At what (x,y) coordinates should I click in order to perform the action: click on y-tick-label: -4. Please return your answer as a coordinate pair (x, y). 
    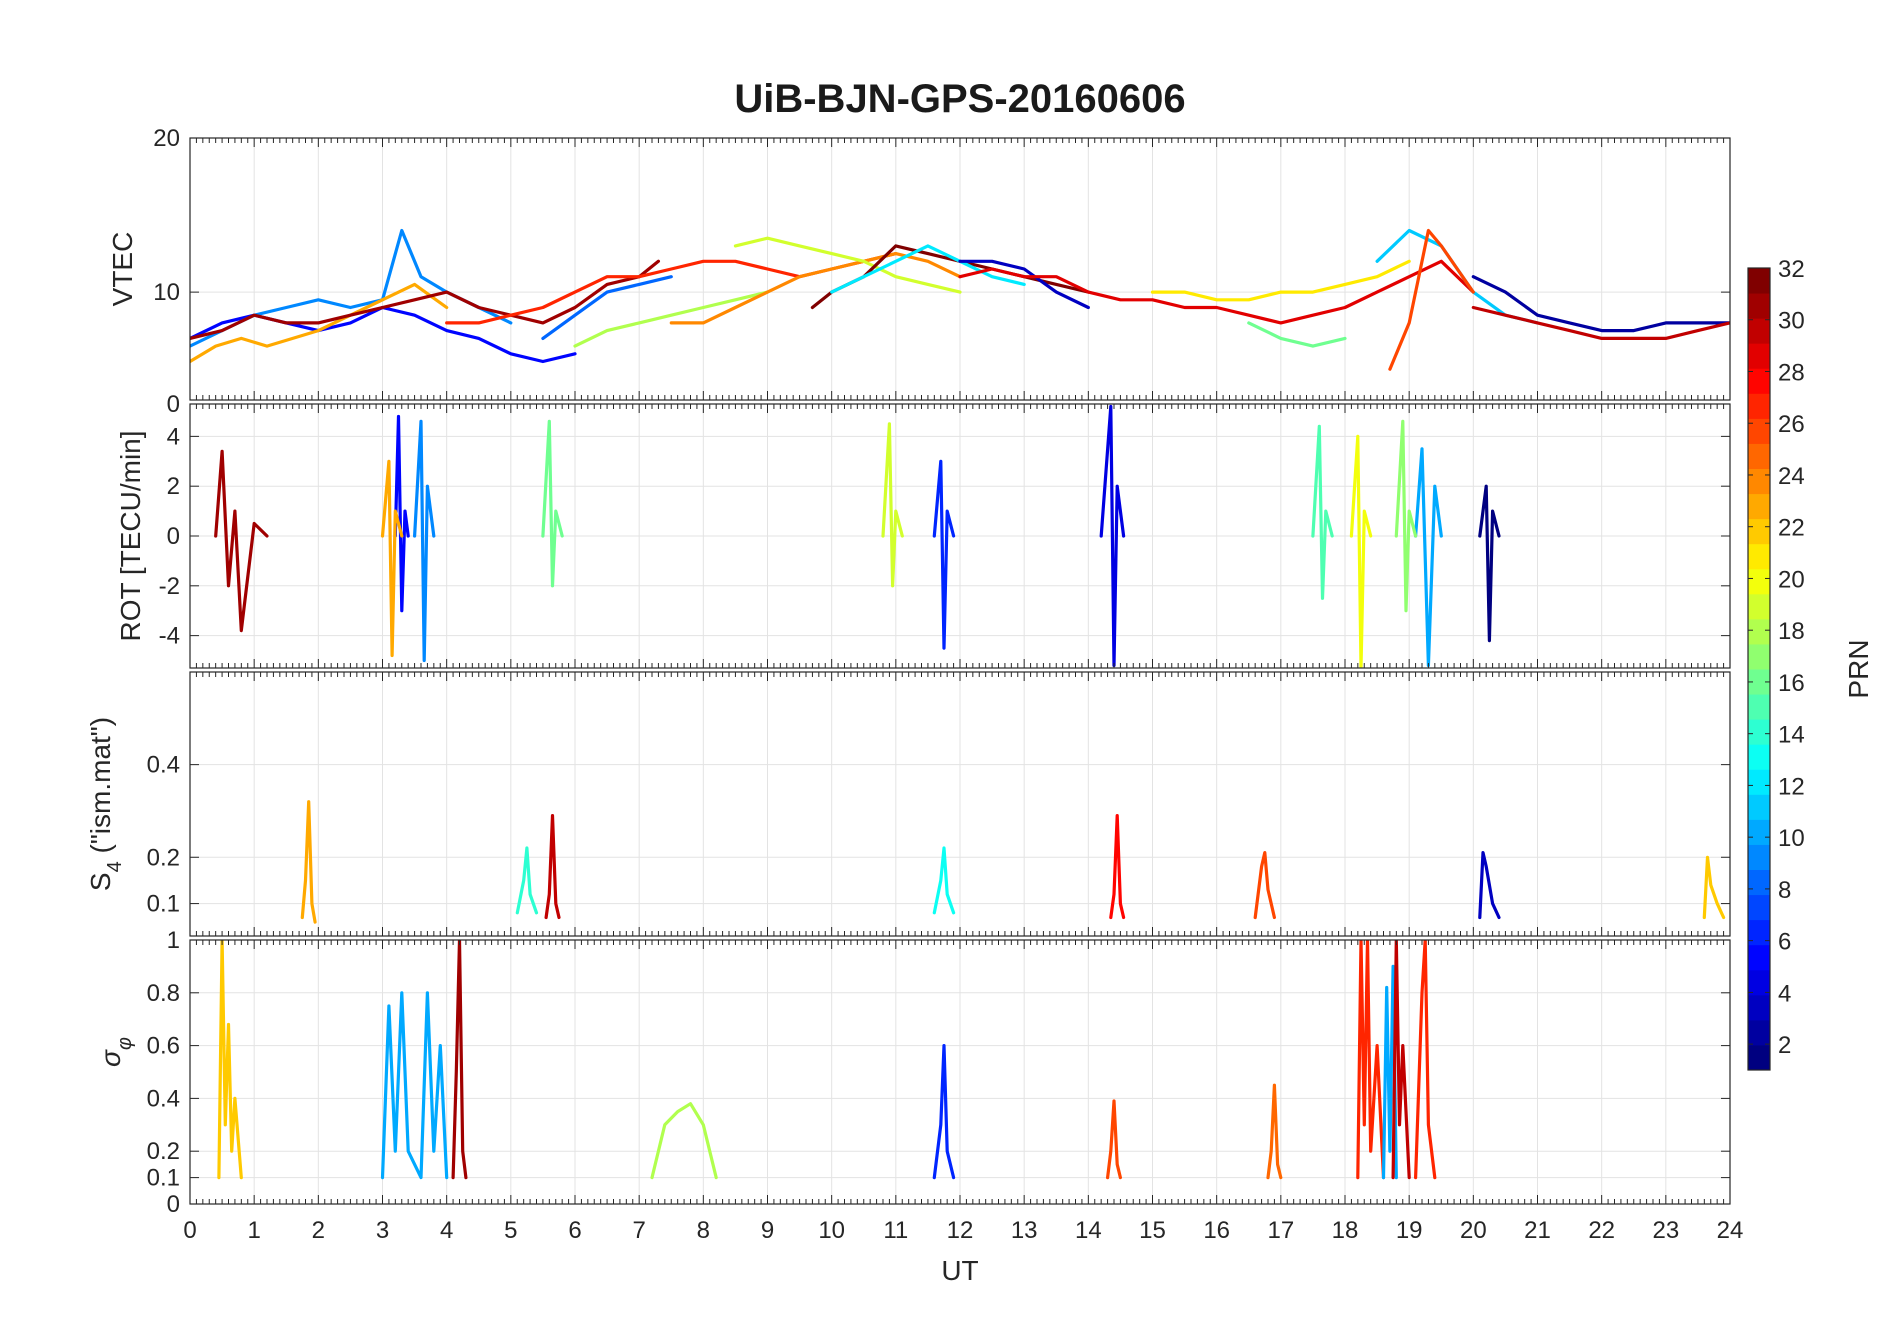
    Looking at the image, I should click on (169, 636).